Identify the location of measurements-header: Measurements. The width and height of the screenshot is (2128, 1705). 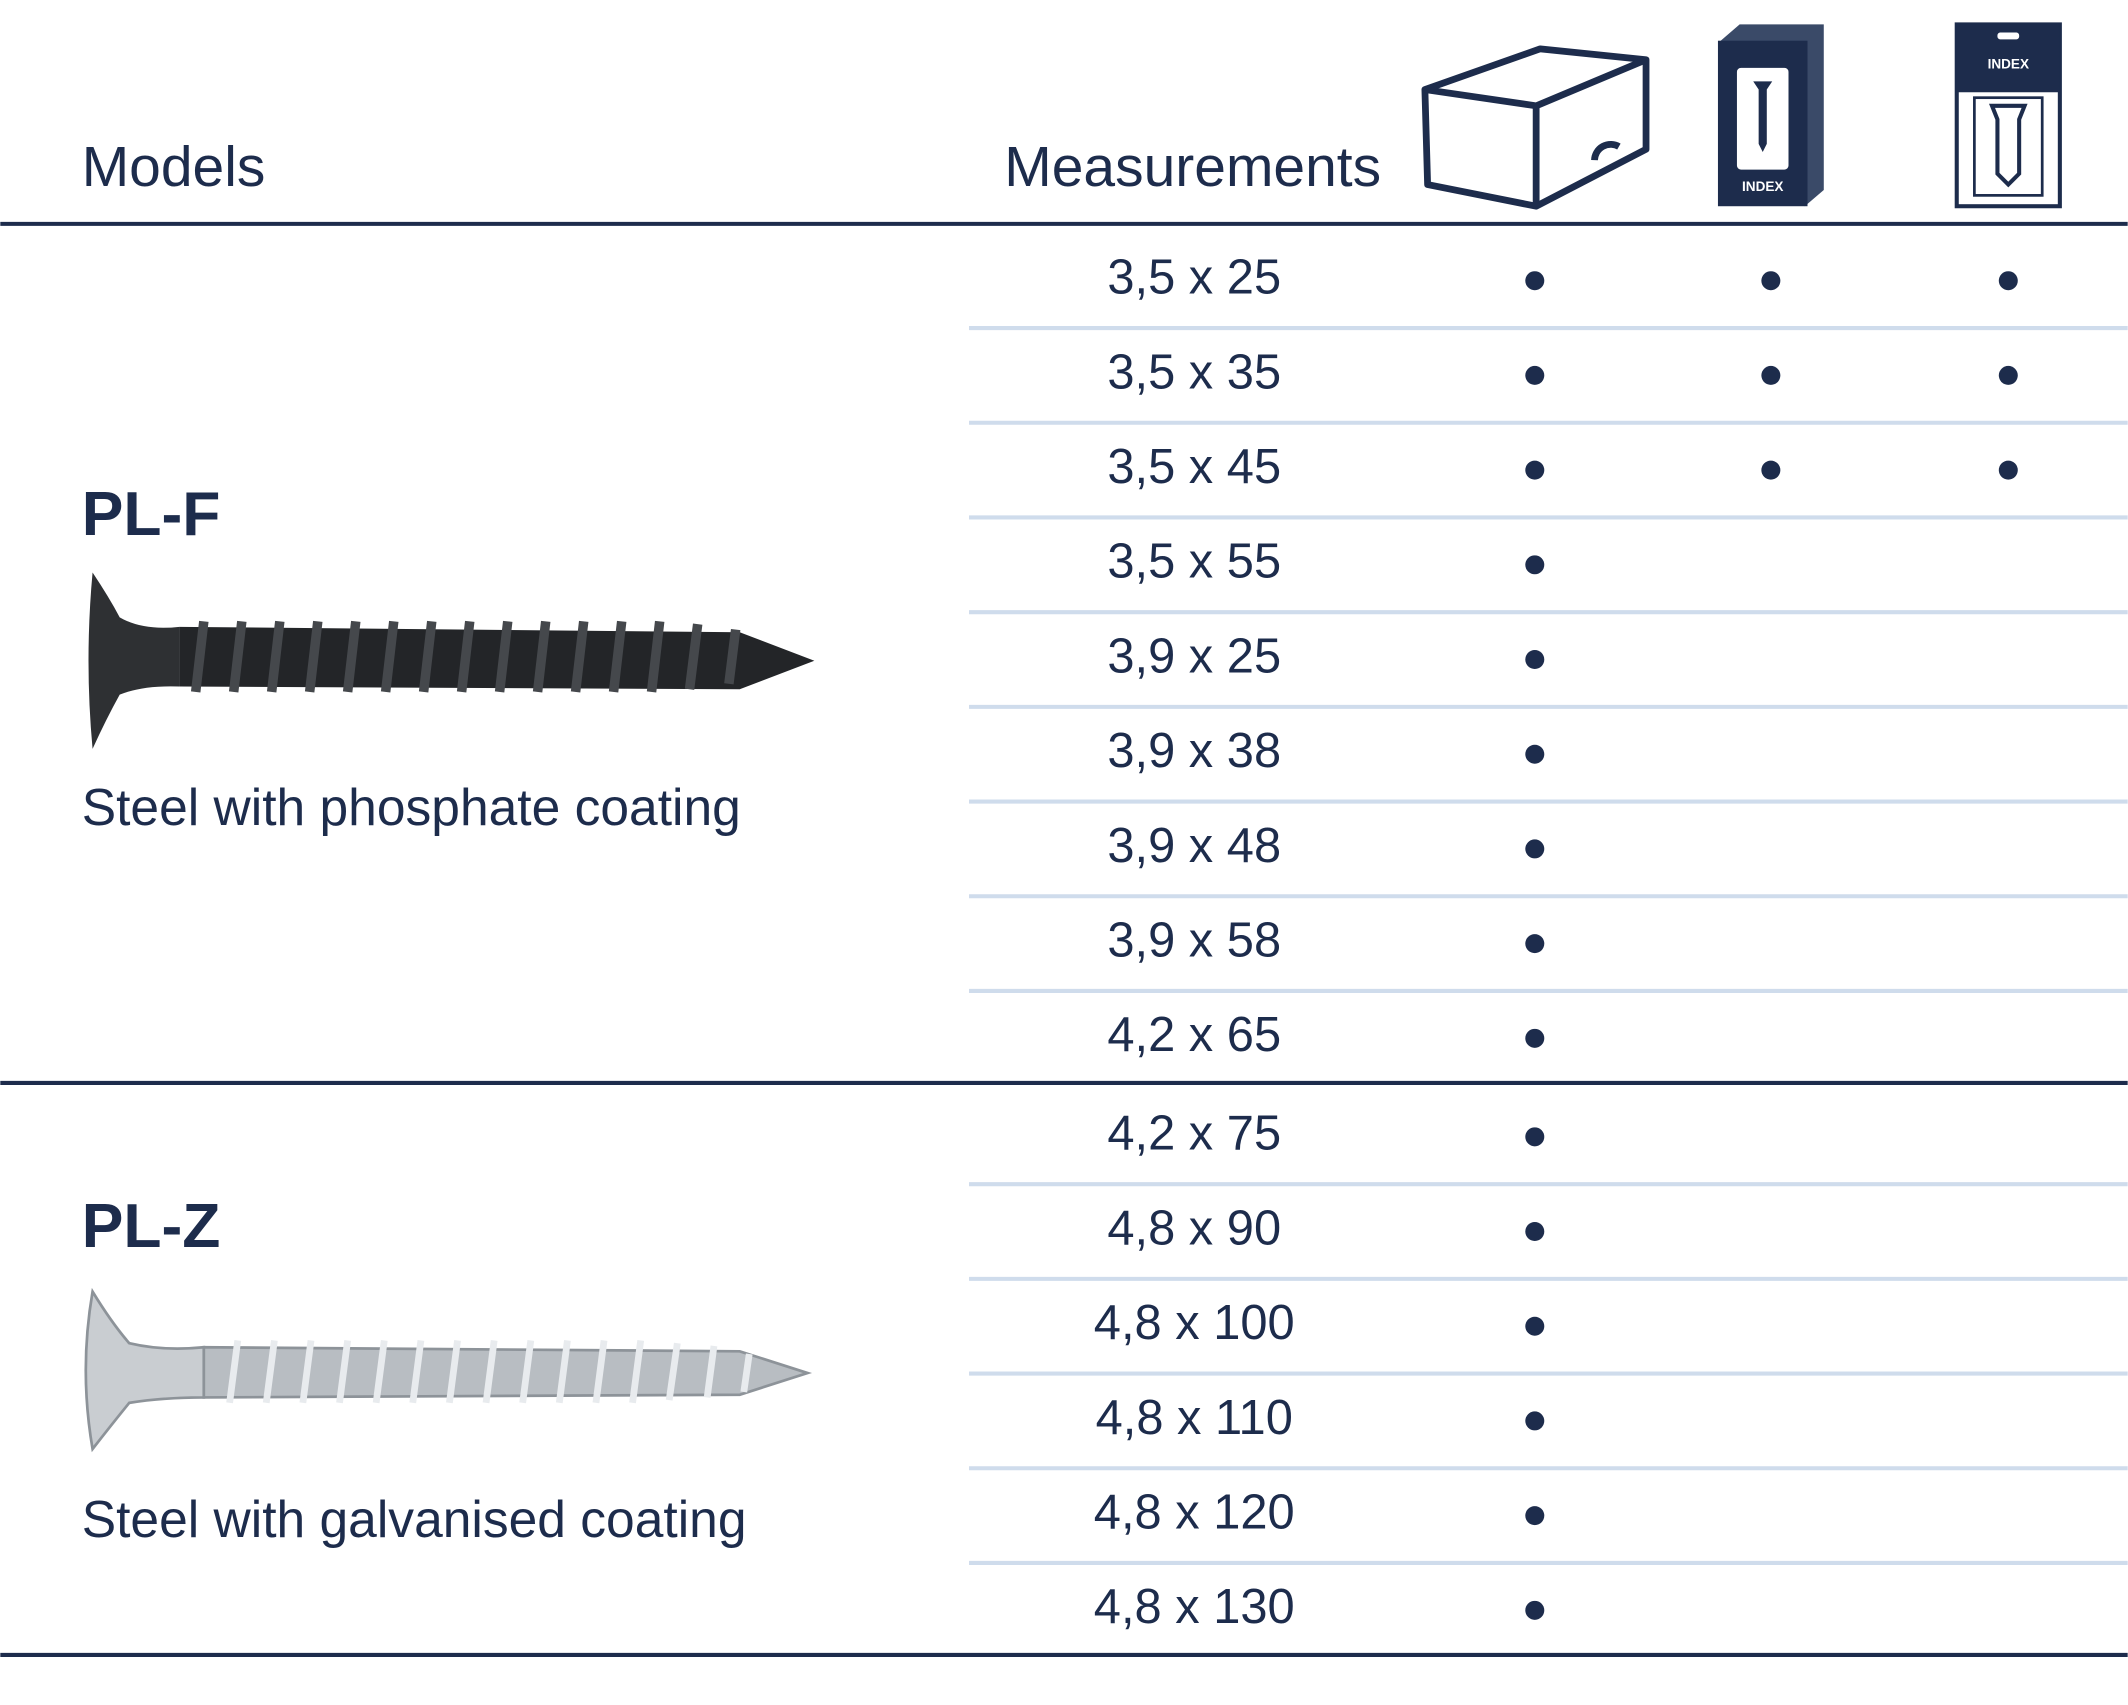
(1192, 167).